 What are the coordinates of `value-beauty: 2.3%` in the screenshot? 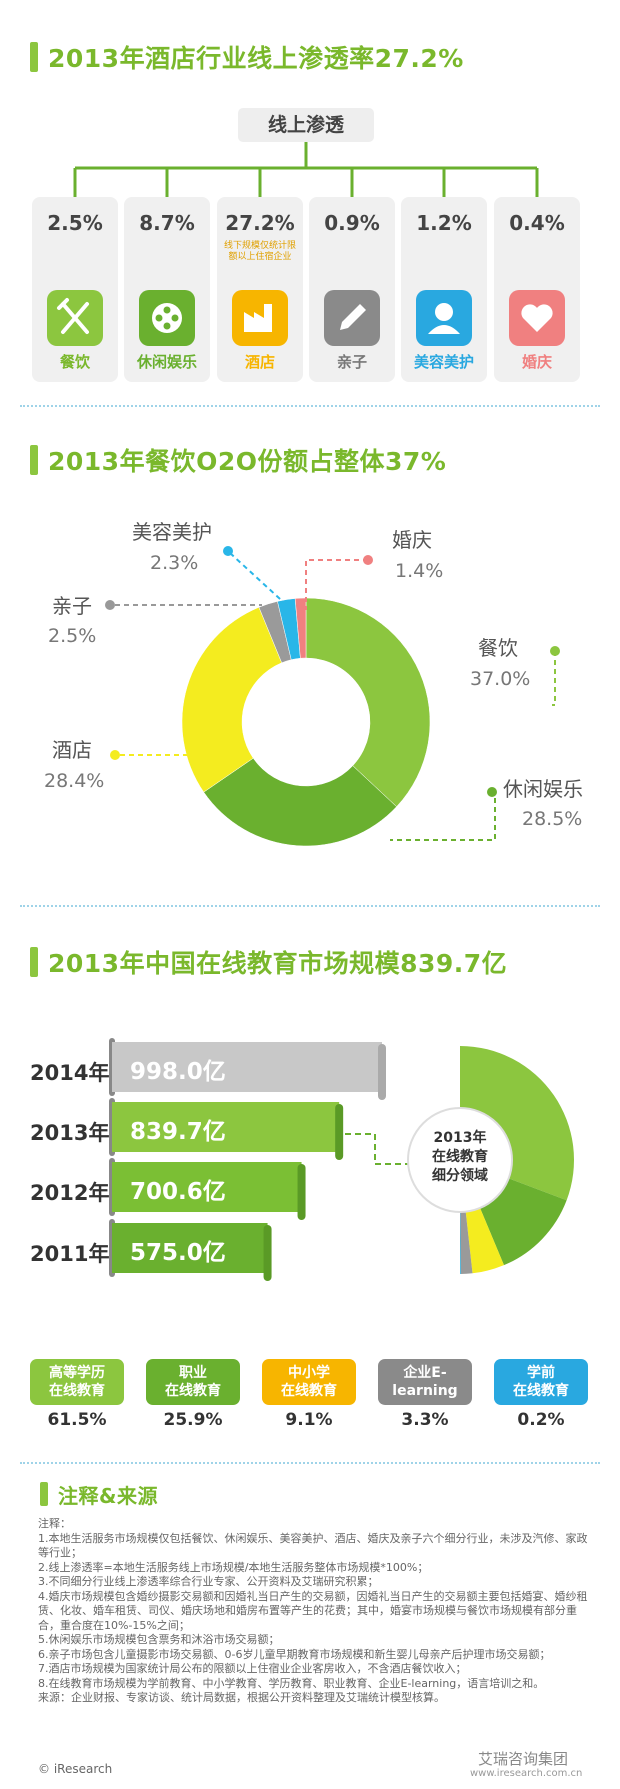 It's located at (174, 563).